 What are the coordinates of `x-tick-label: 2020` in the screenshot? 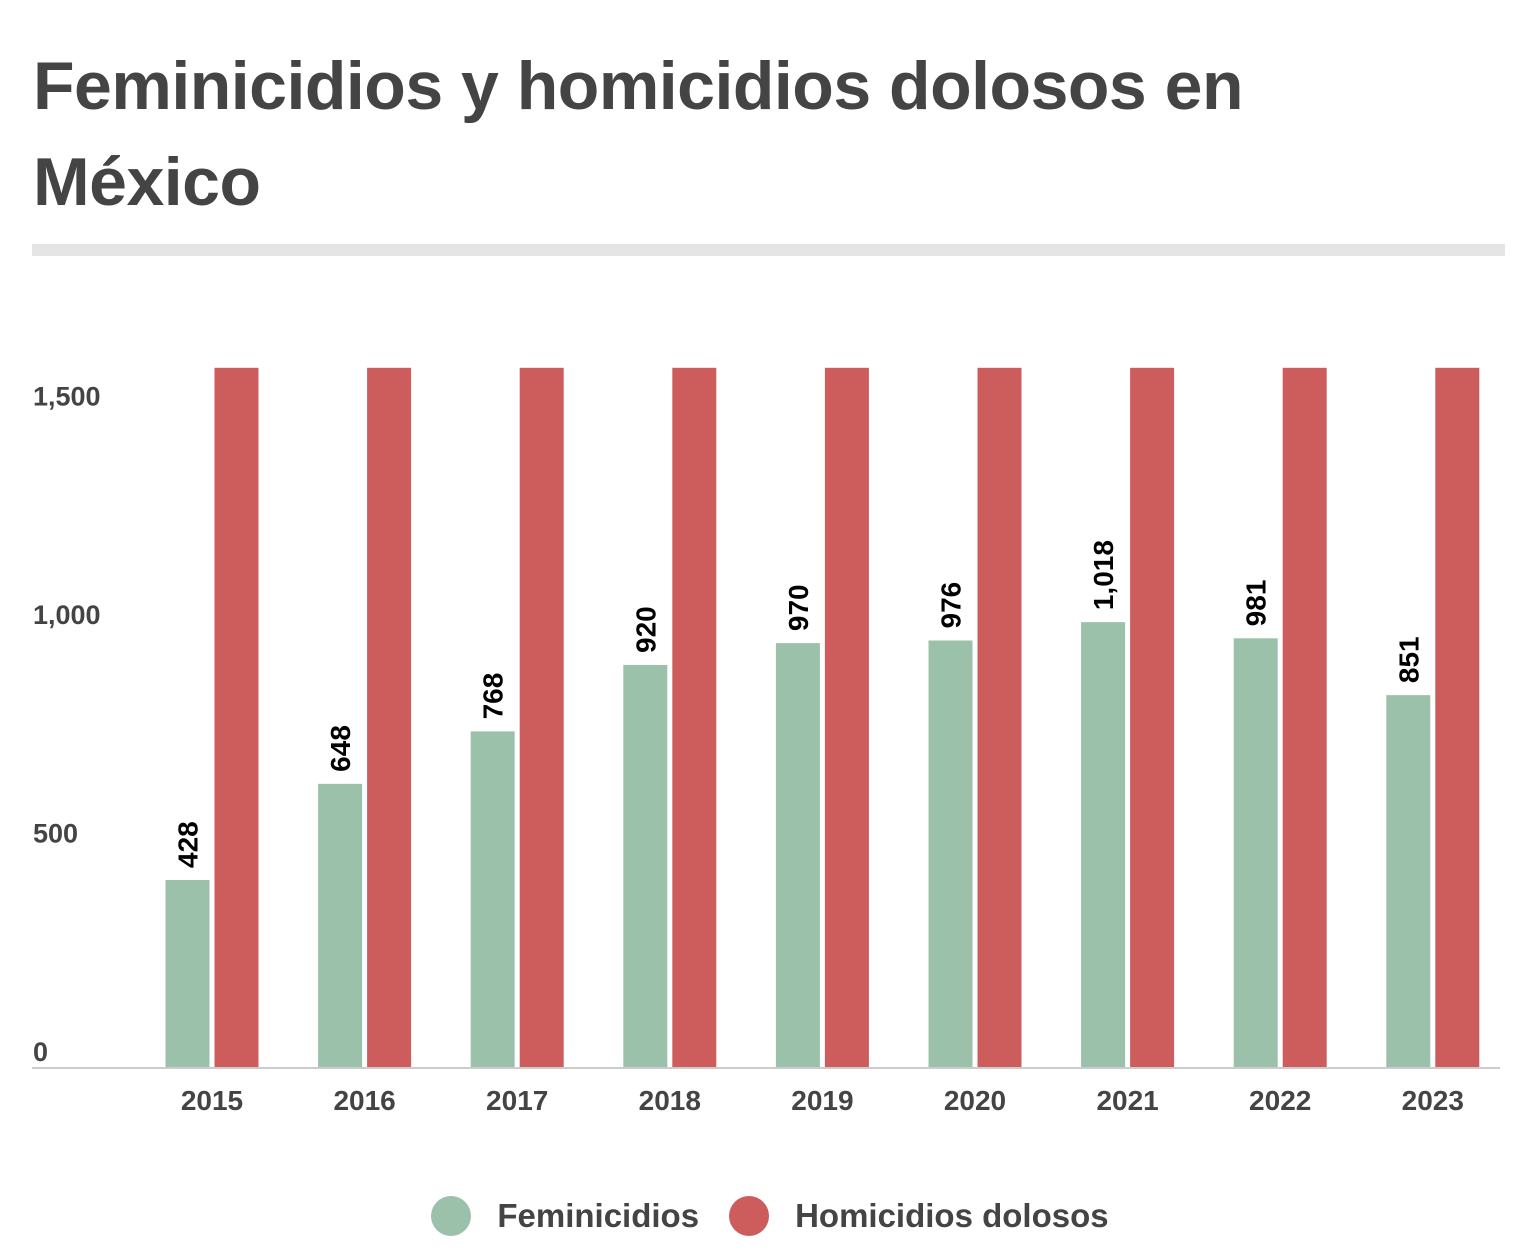 It's located at (975, 1100).